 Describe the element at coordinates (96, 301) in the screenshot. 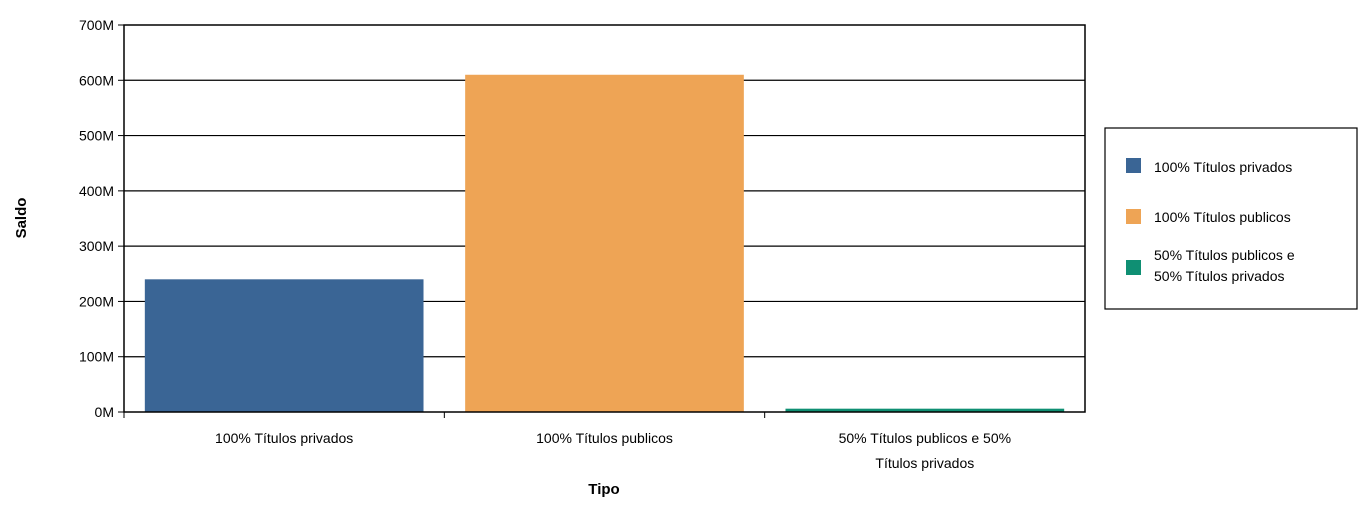

I see `y-tick-label: 200M` at that location.